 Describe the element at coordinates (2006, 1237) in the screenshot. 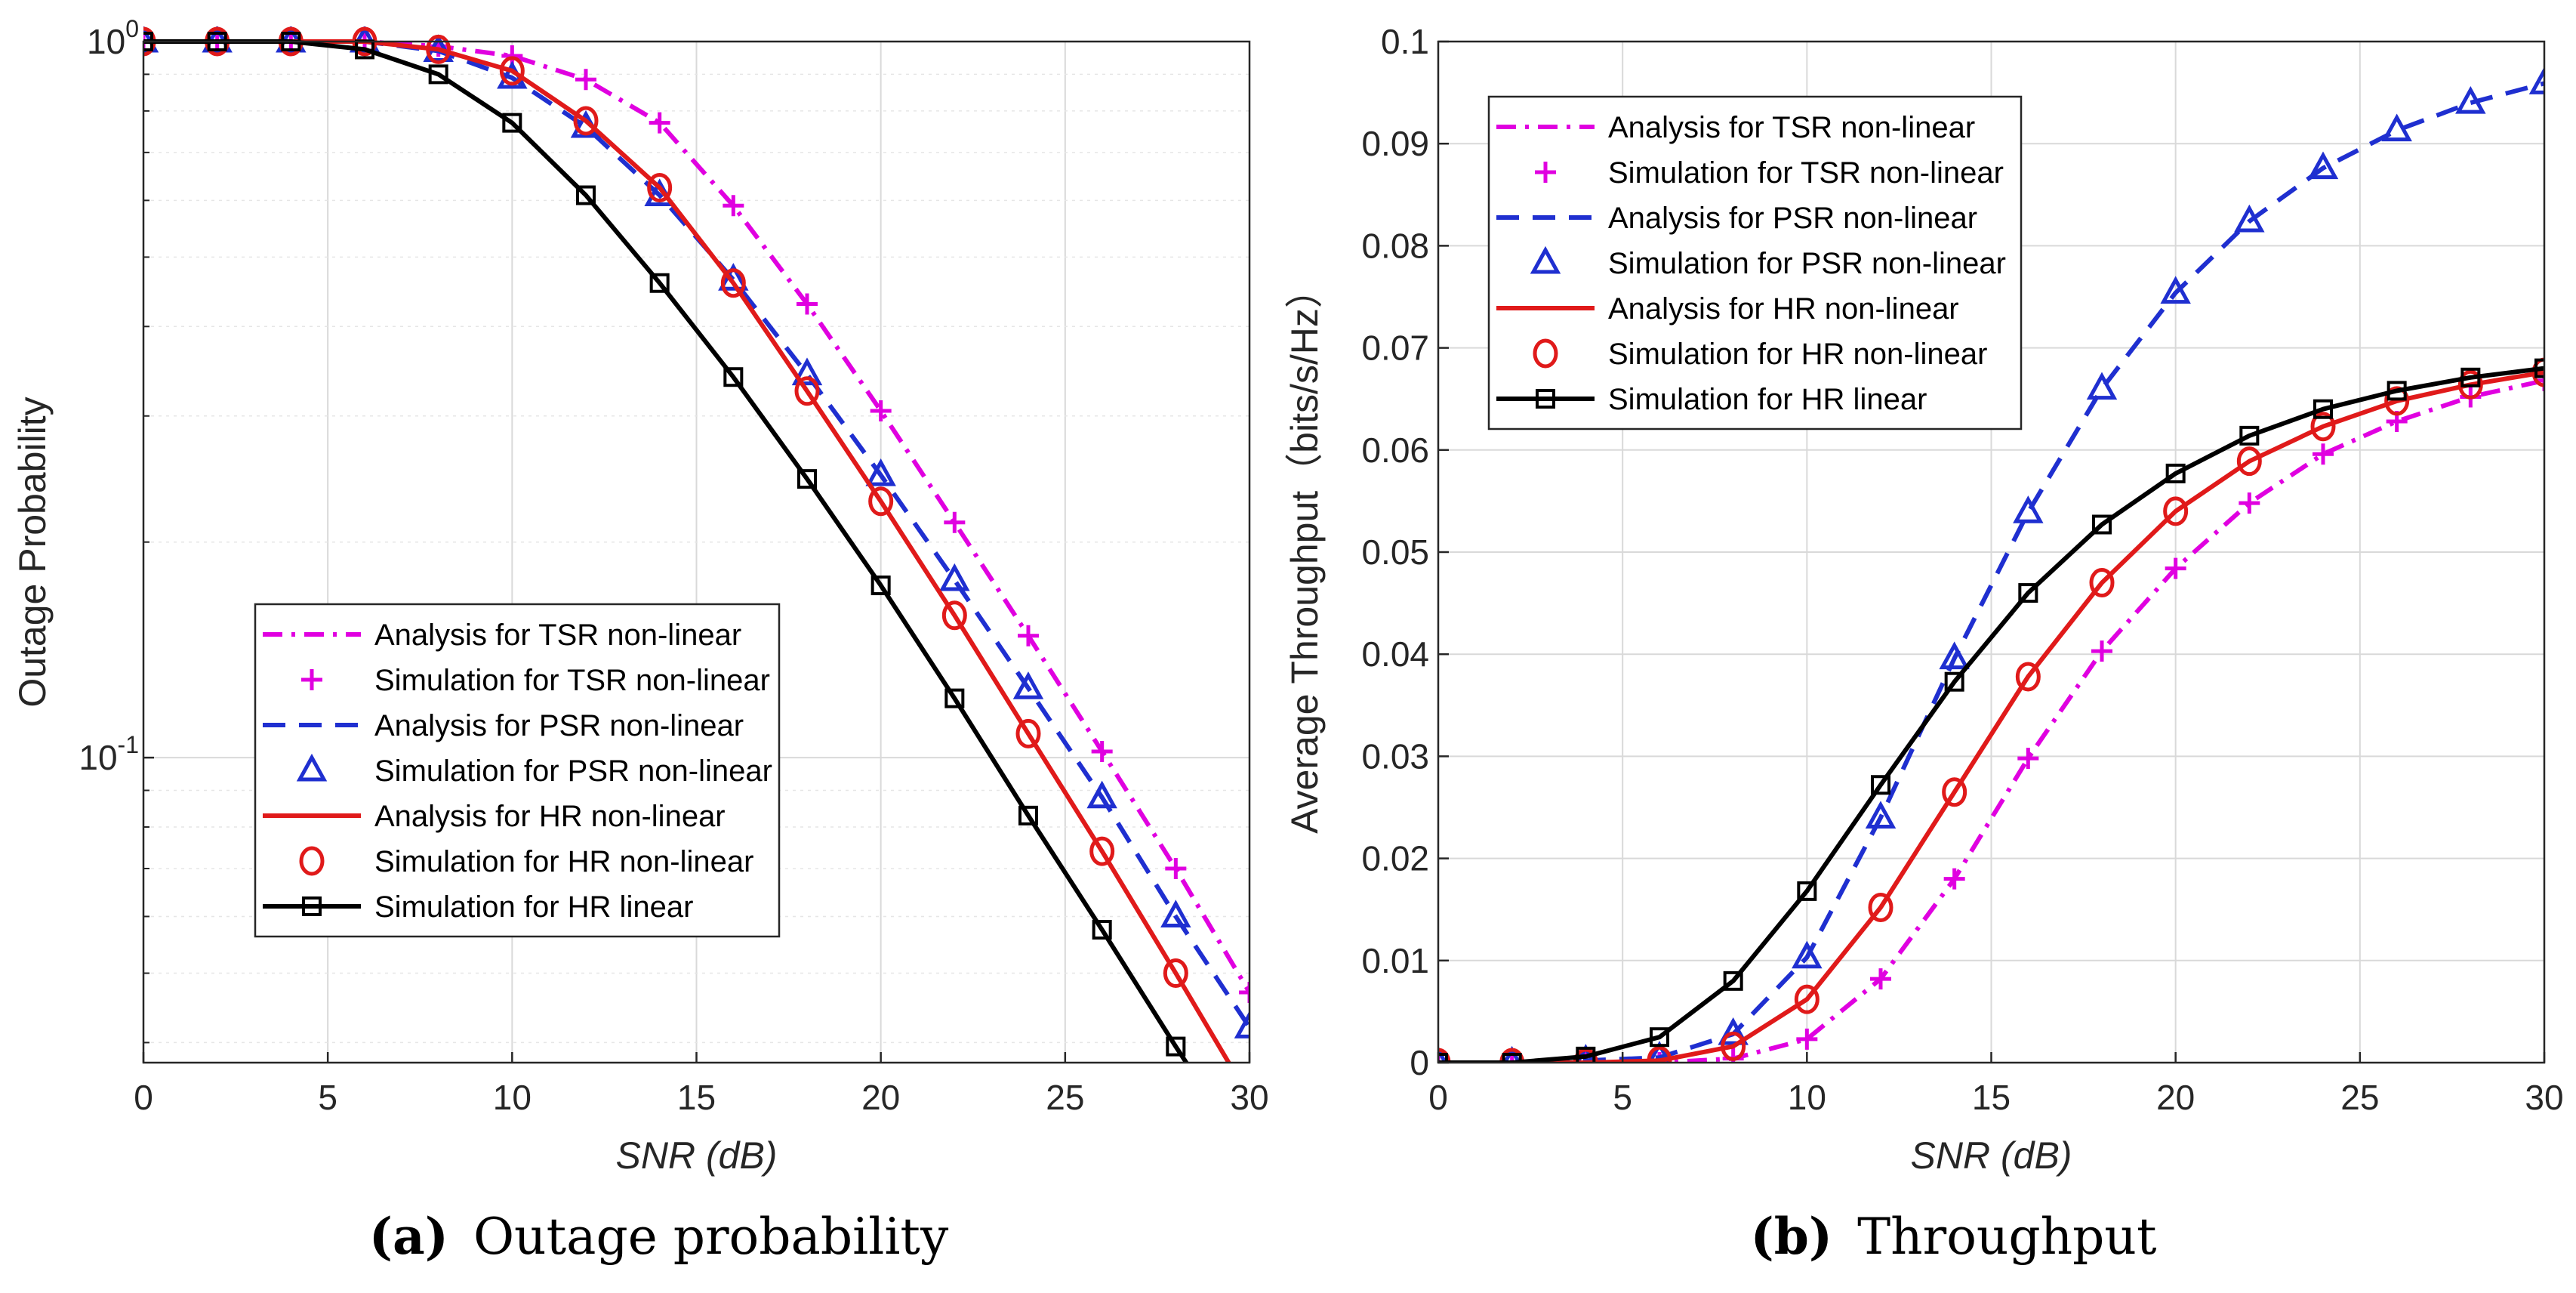

I see `panel-b-caption-text: Throughput` at that location.